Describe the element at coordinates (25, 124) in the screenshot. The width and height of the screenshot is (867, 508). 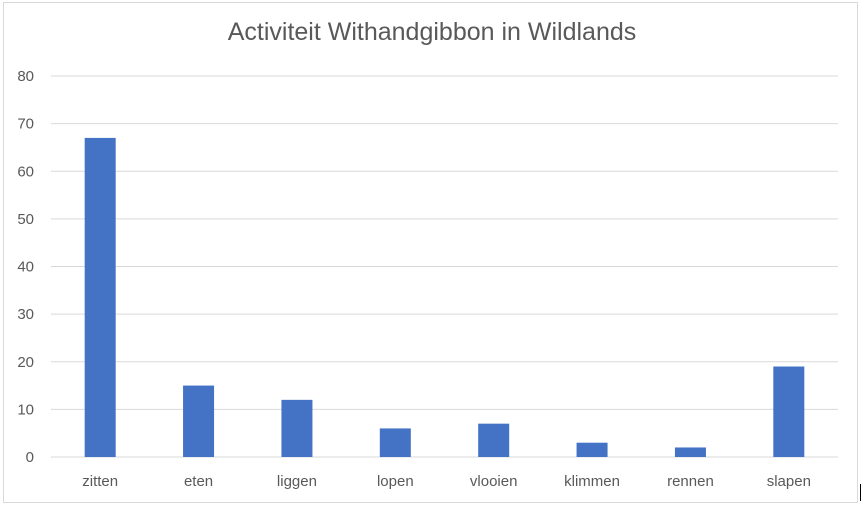
I see `y-tick-label: 70` at that location.